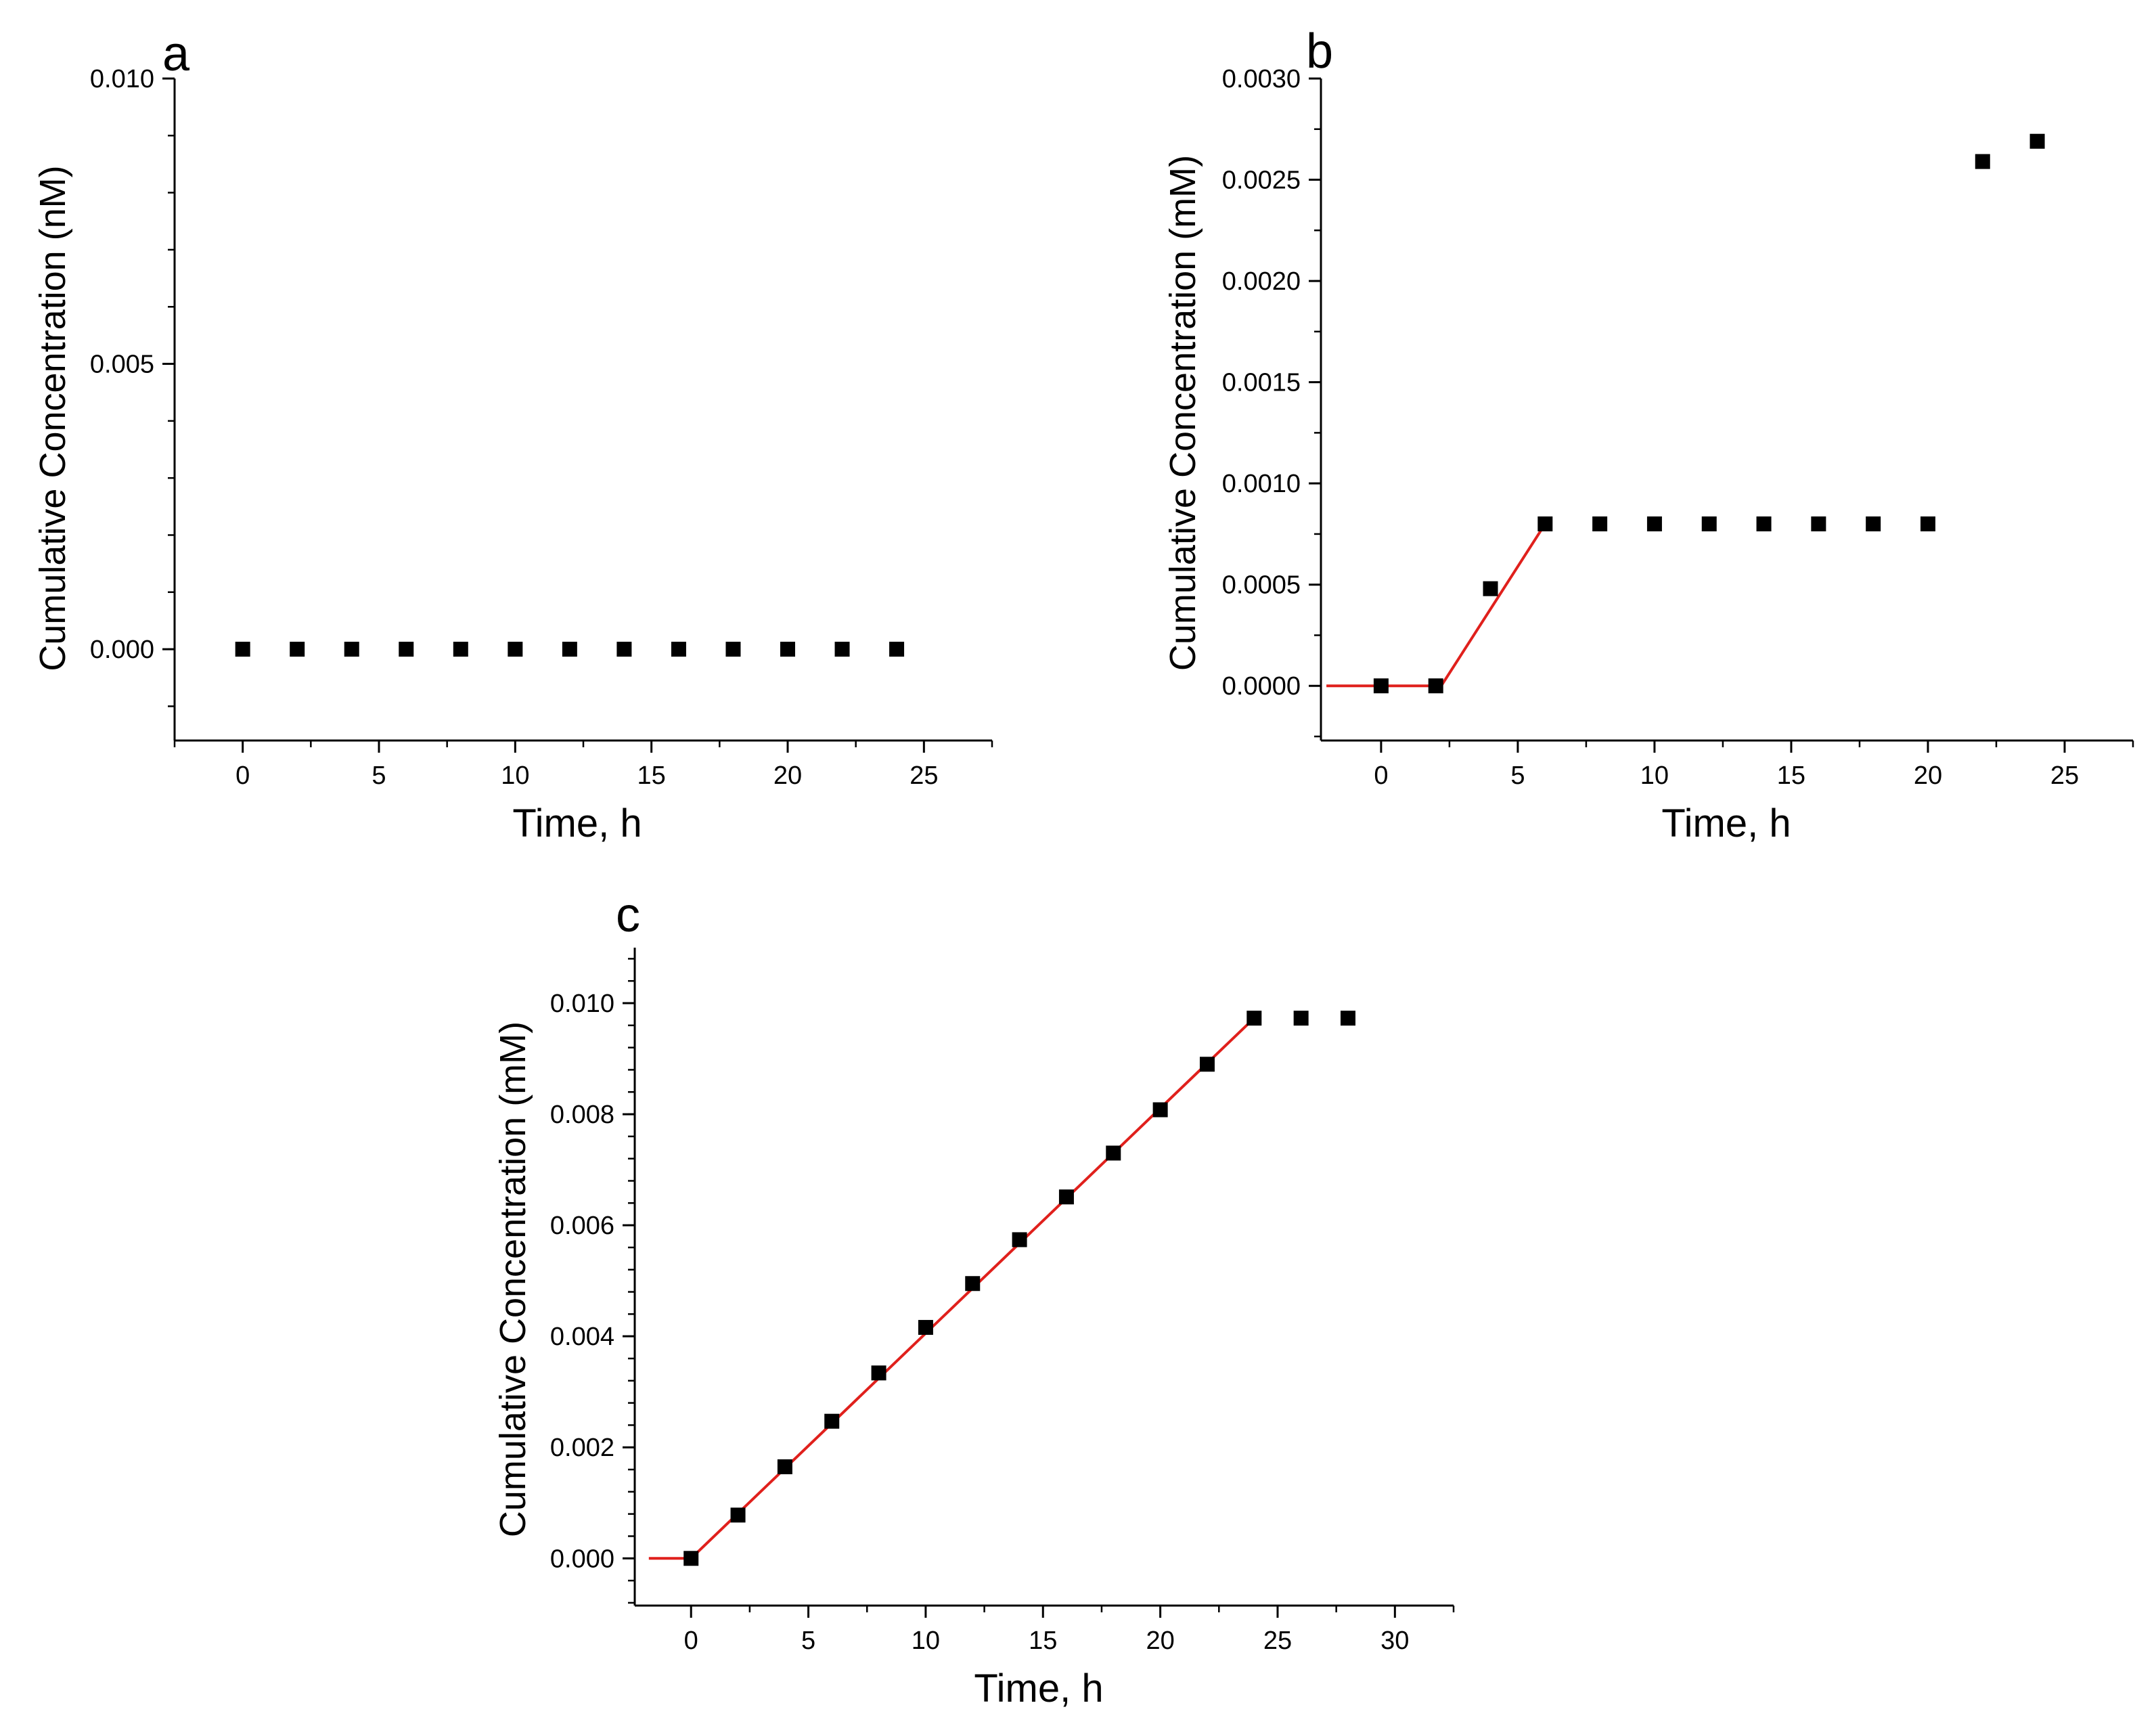 This screenshot has width=2156, height=1722. Describe the element at coordinates (1928, 775) in the screenshot. I see `x-tick-label-b: 20` at that location.